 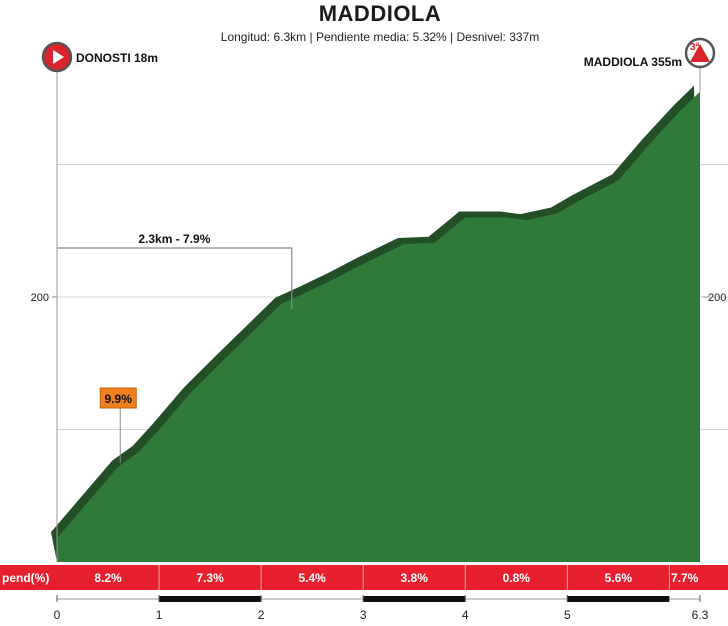 What do you see at coordinates (159, 615) in the screenshot?
I see `x-tick-label: 1` at bounding box center [159, 615].